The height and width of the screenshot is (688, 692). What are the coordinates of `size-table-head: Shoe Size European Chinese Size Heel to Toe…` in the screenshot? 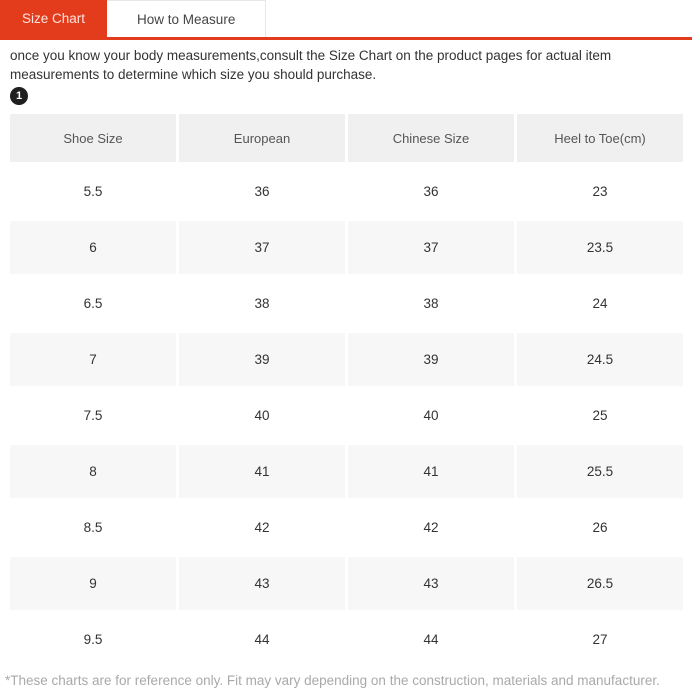 It's located at (346, 138).